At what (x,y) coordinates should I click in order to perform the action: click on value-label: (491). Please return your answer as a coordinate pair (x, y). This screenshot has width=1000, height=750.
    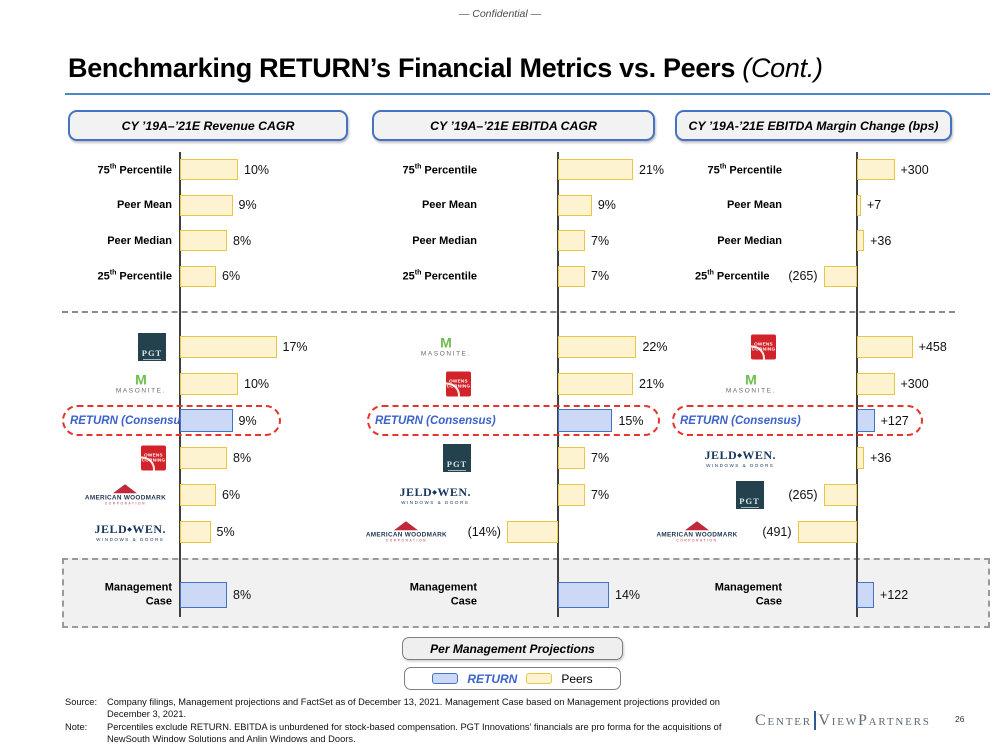
    Looking at the image, I should click on (777, 531).